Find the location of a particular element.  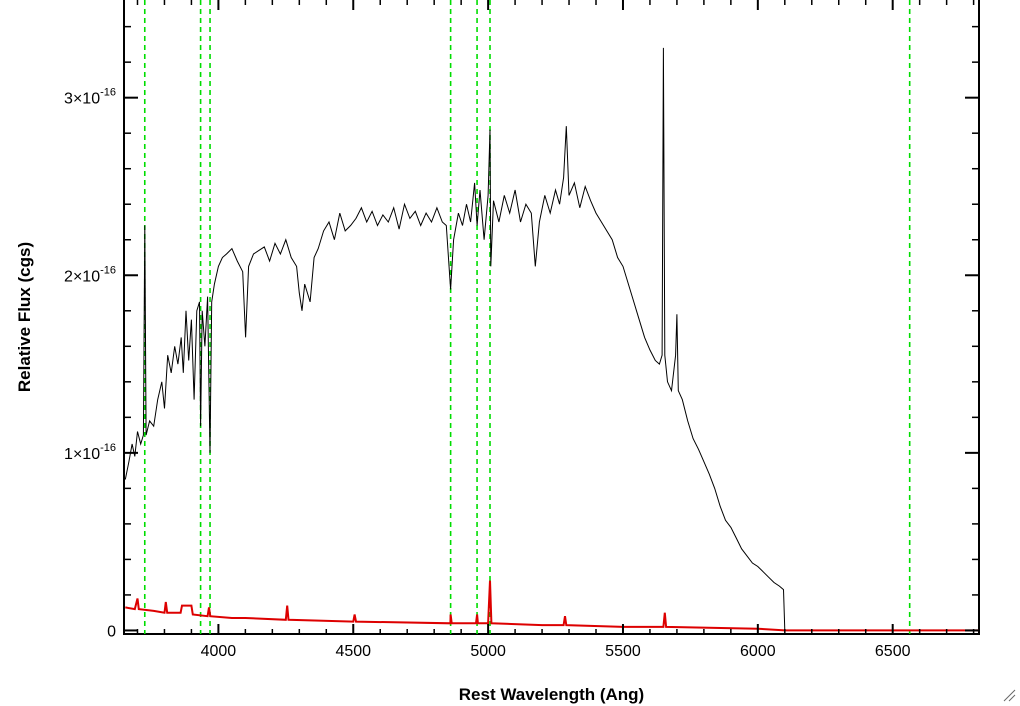

spectrum-error-line is located at coordinates (552, 606).